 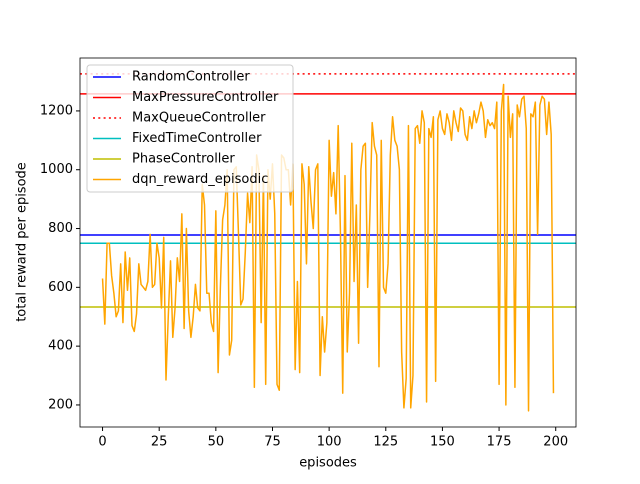 I want to click on y-axis-label: total reward per episode, so click(x=22, y=242).